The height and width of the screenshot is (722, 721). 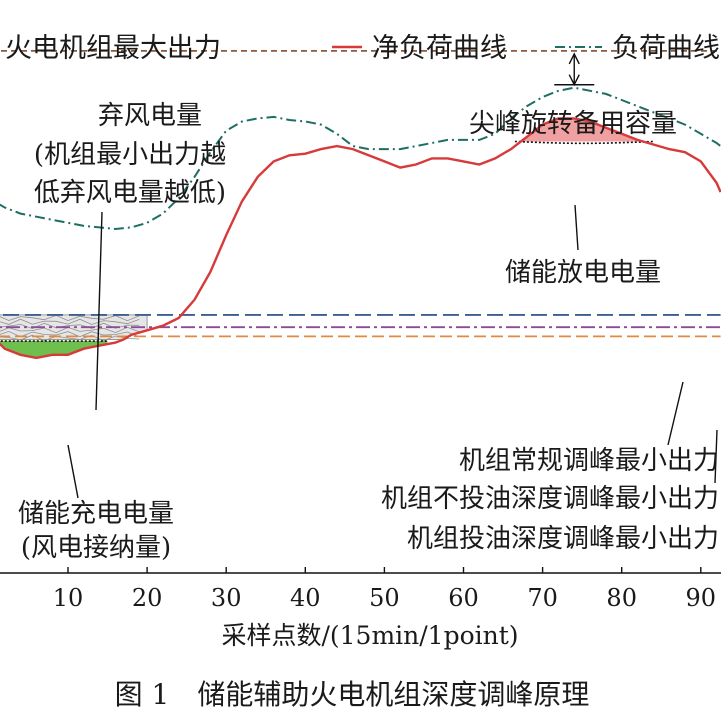 I want to click on x-tick-label-50: 50, so click(x=384, y=598).